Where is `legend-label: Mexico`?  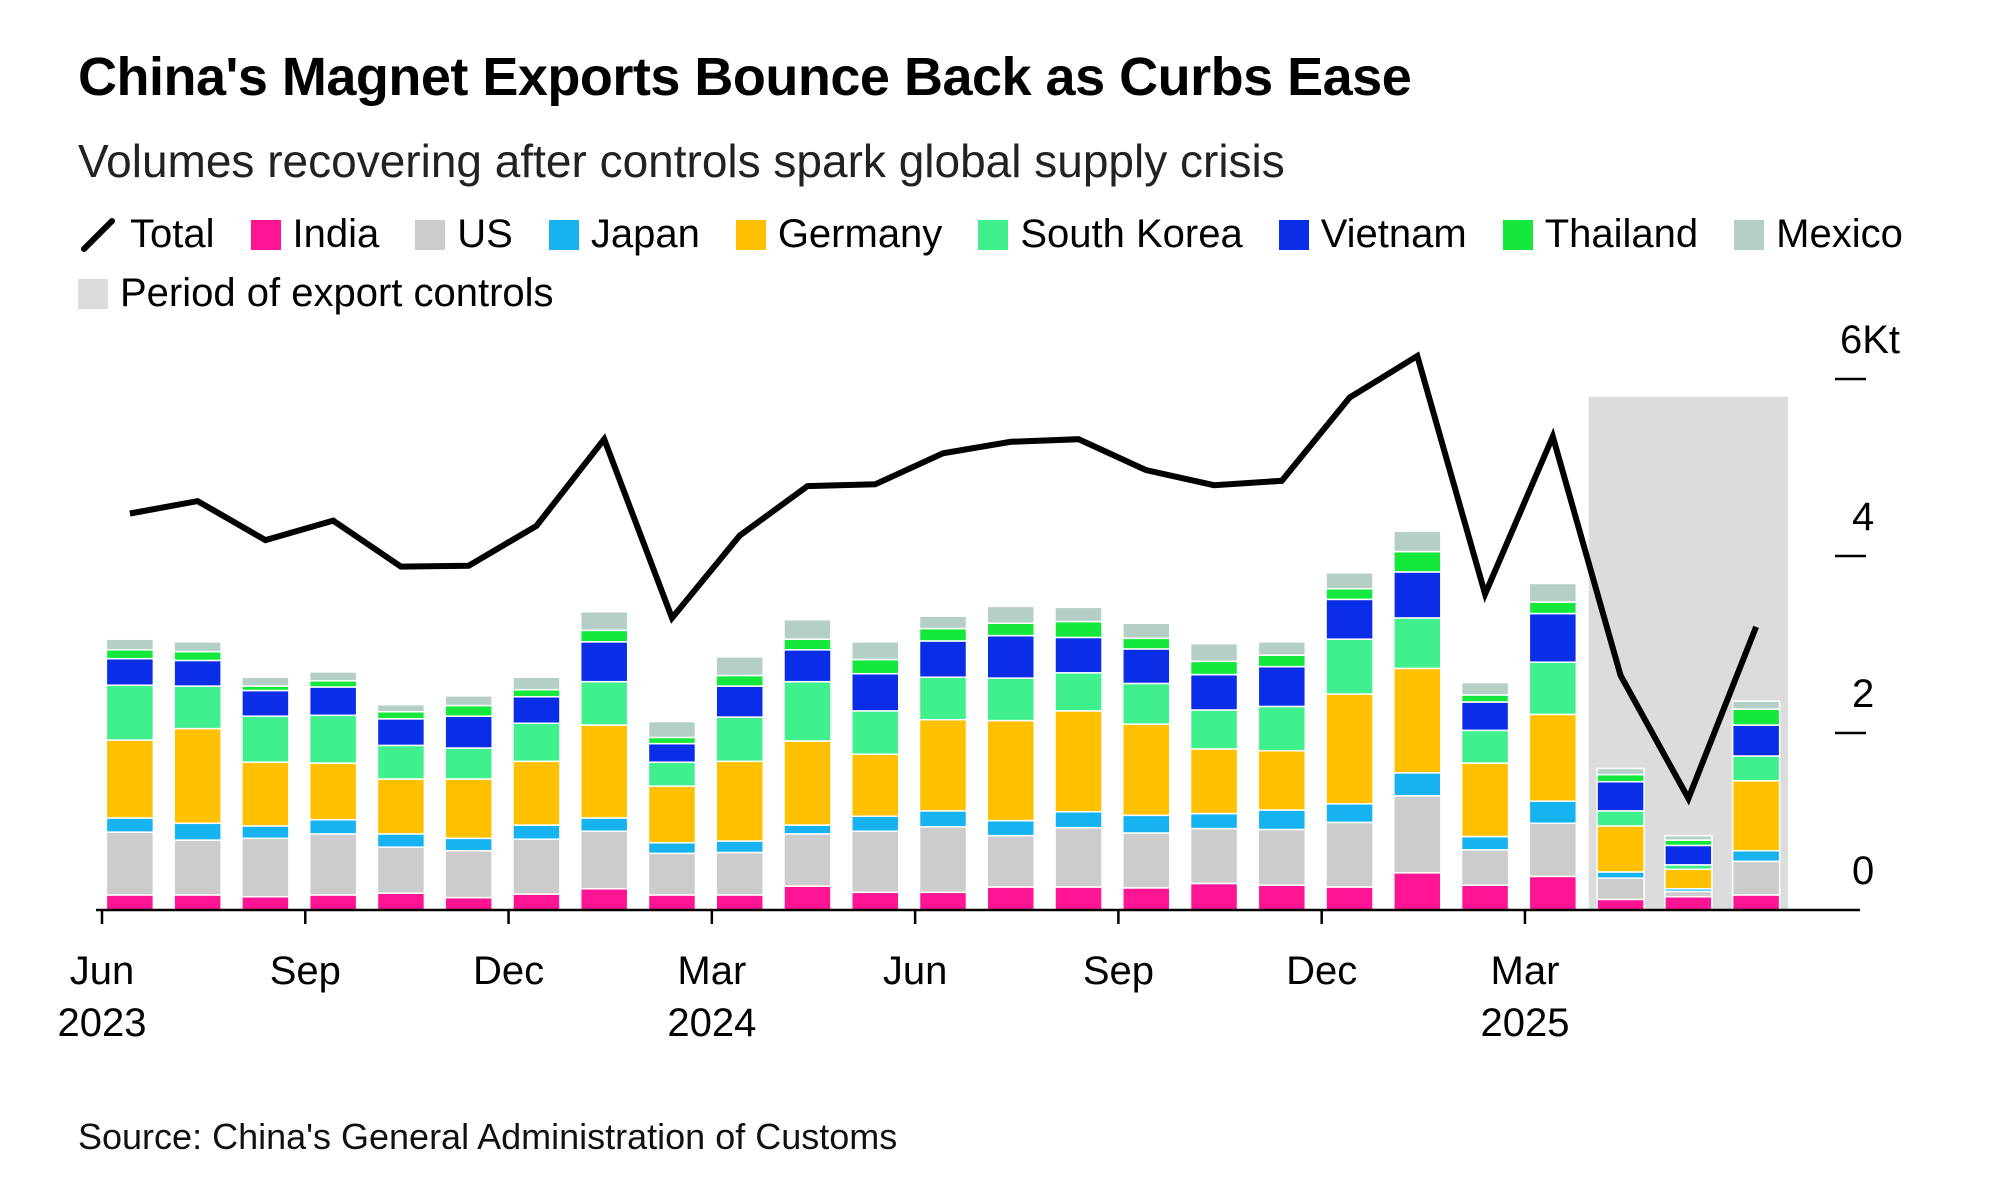 legend-label: Mexico is located at coordinates (1839, 234).